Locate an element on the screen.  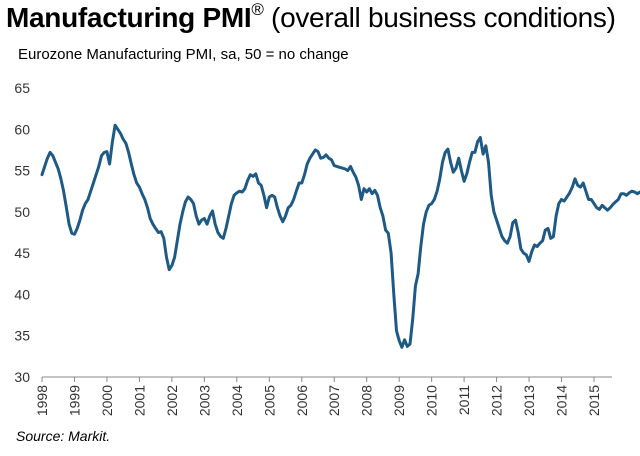
registered-mark: ® is located at coordinates (257, 9).